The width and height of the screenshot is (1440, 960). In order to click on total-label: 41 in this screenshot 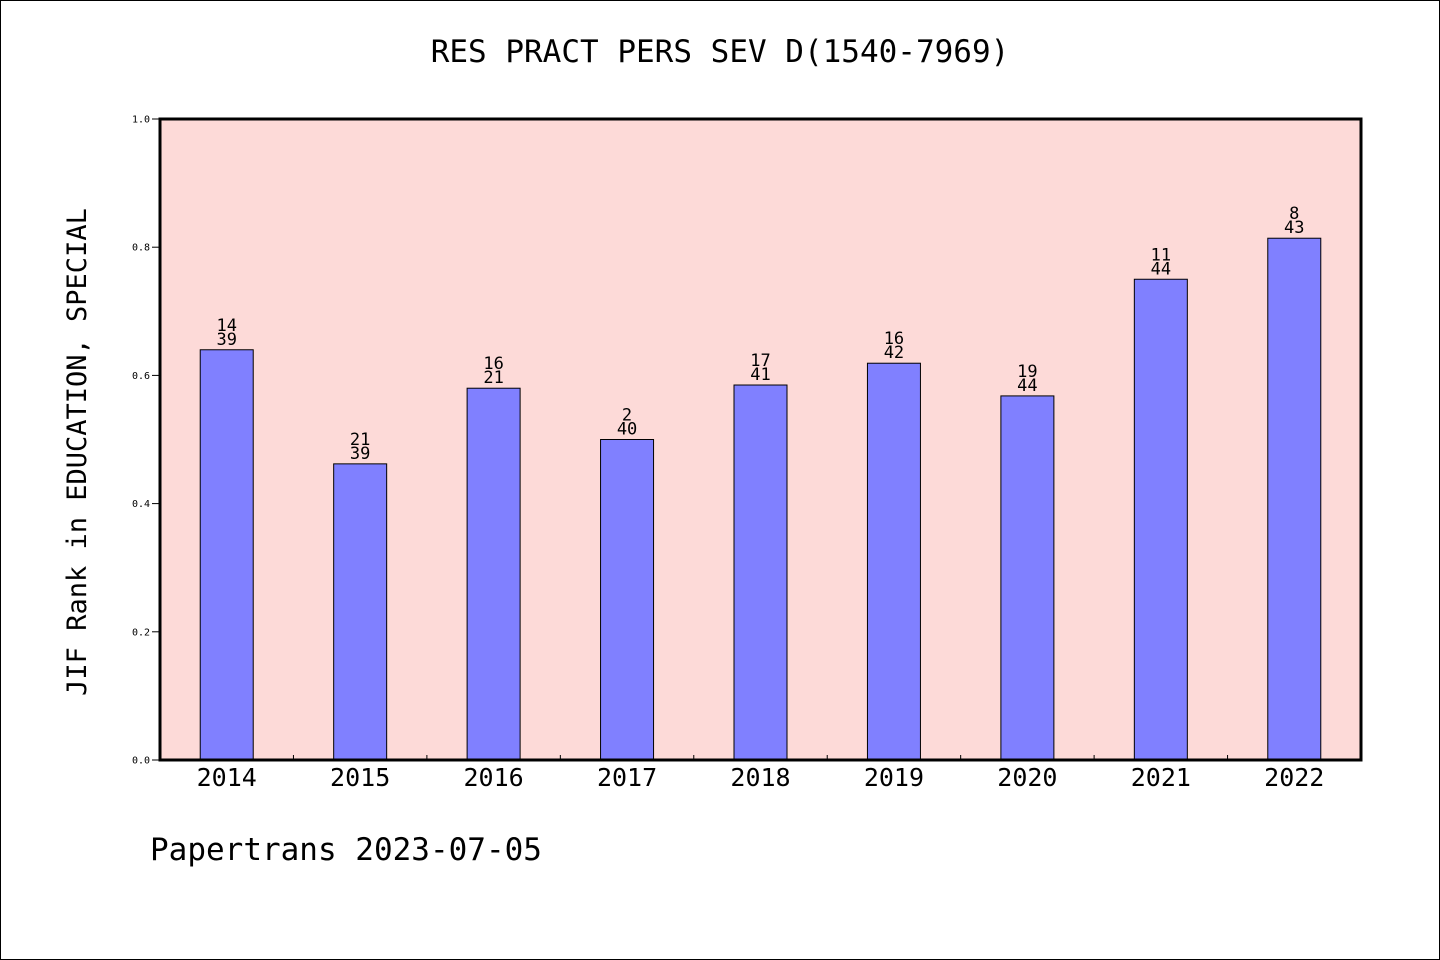, I will do `click(760, 375)`.